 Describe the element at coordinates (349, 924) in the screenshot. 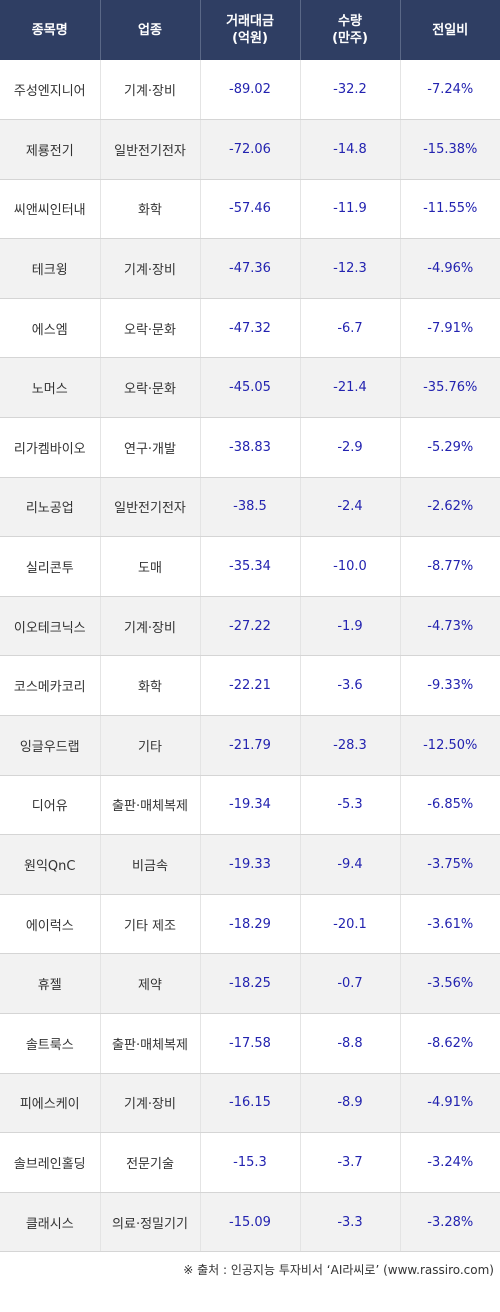

I see `volume-cell: -20.1` at that location.